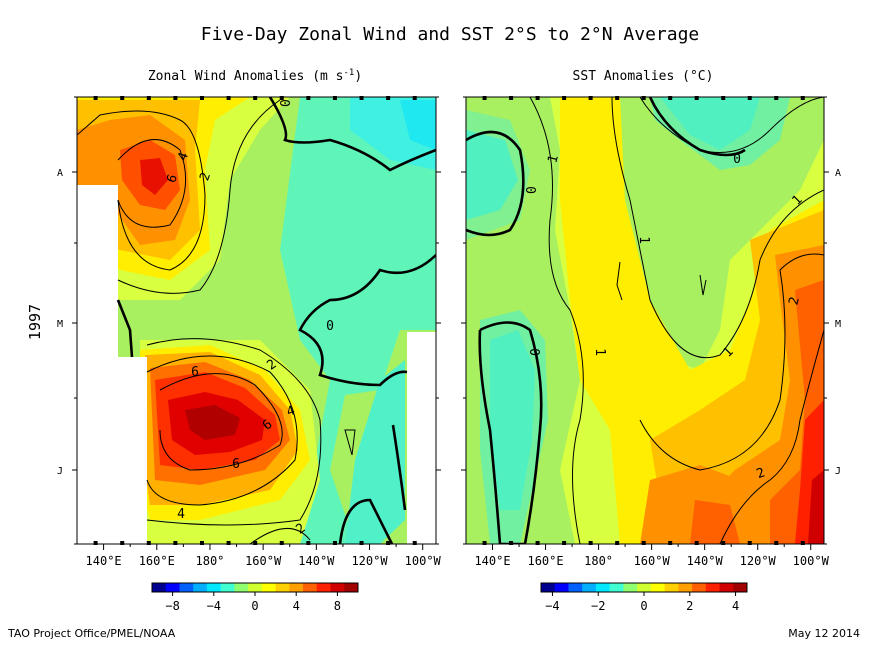 The image size is (895, 648). Describe the element at coordinates (838, 471) in the screenshot. I see `sst-y-tick-label: J` at that location.